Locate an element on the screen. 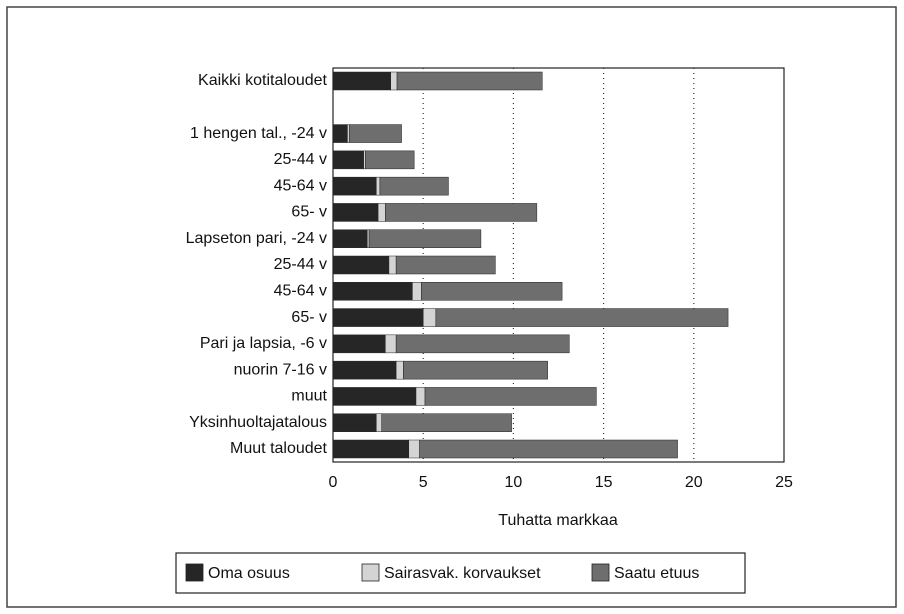 The image size is (904, 614). y-tick-label: 1 hengen tal., -24 v is located at coordinates (258, 133).